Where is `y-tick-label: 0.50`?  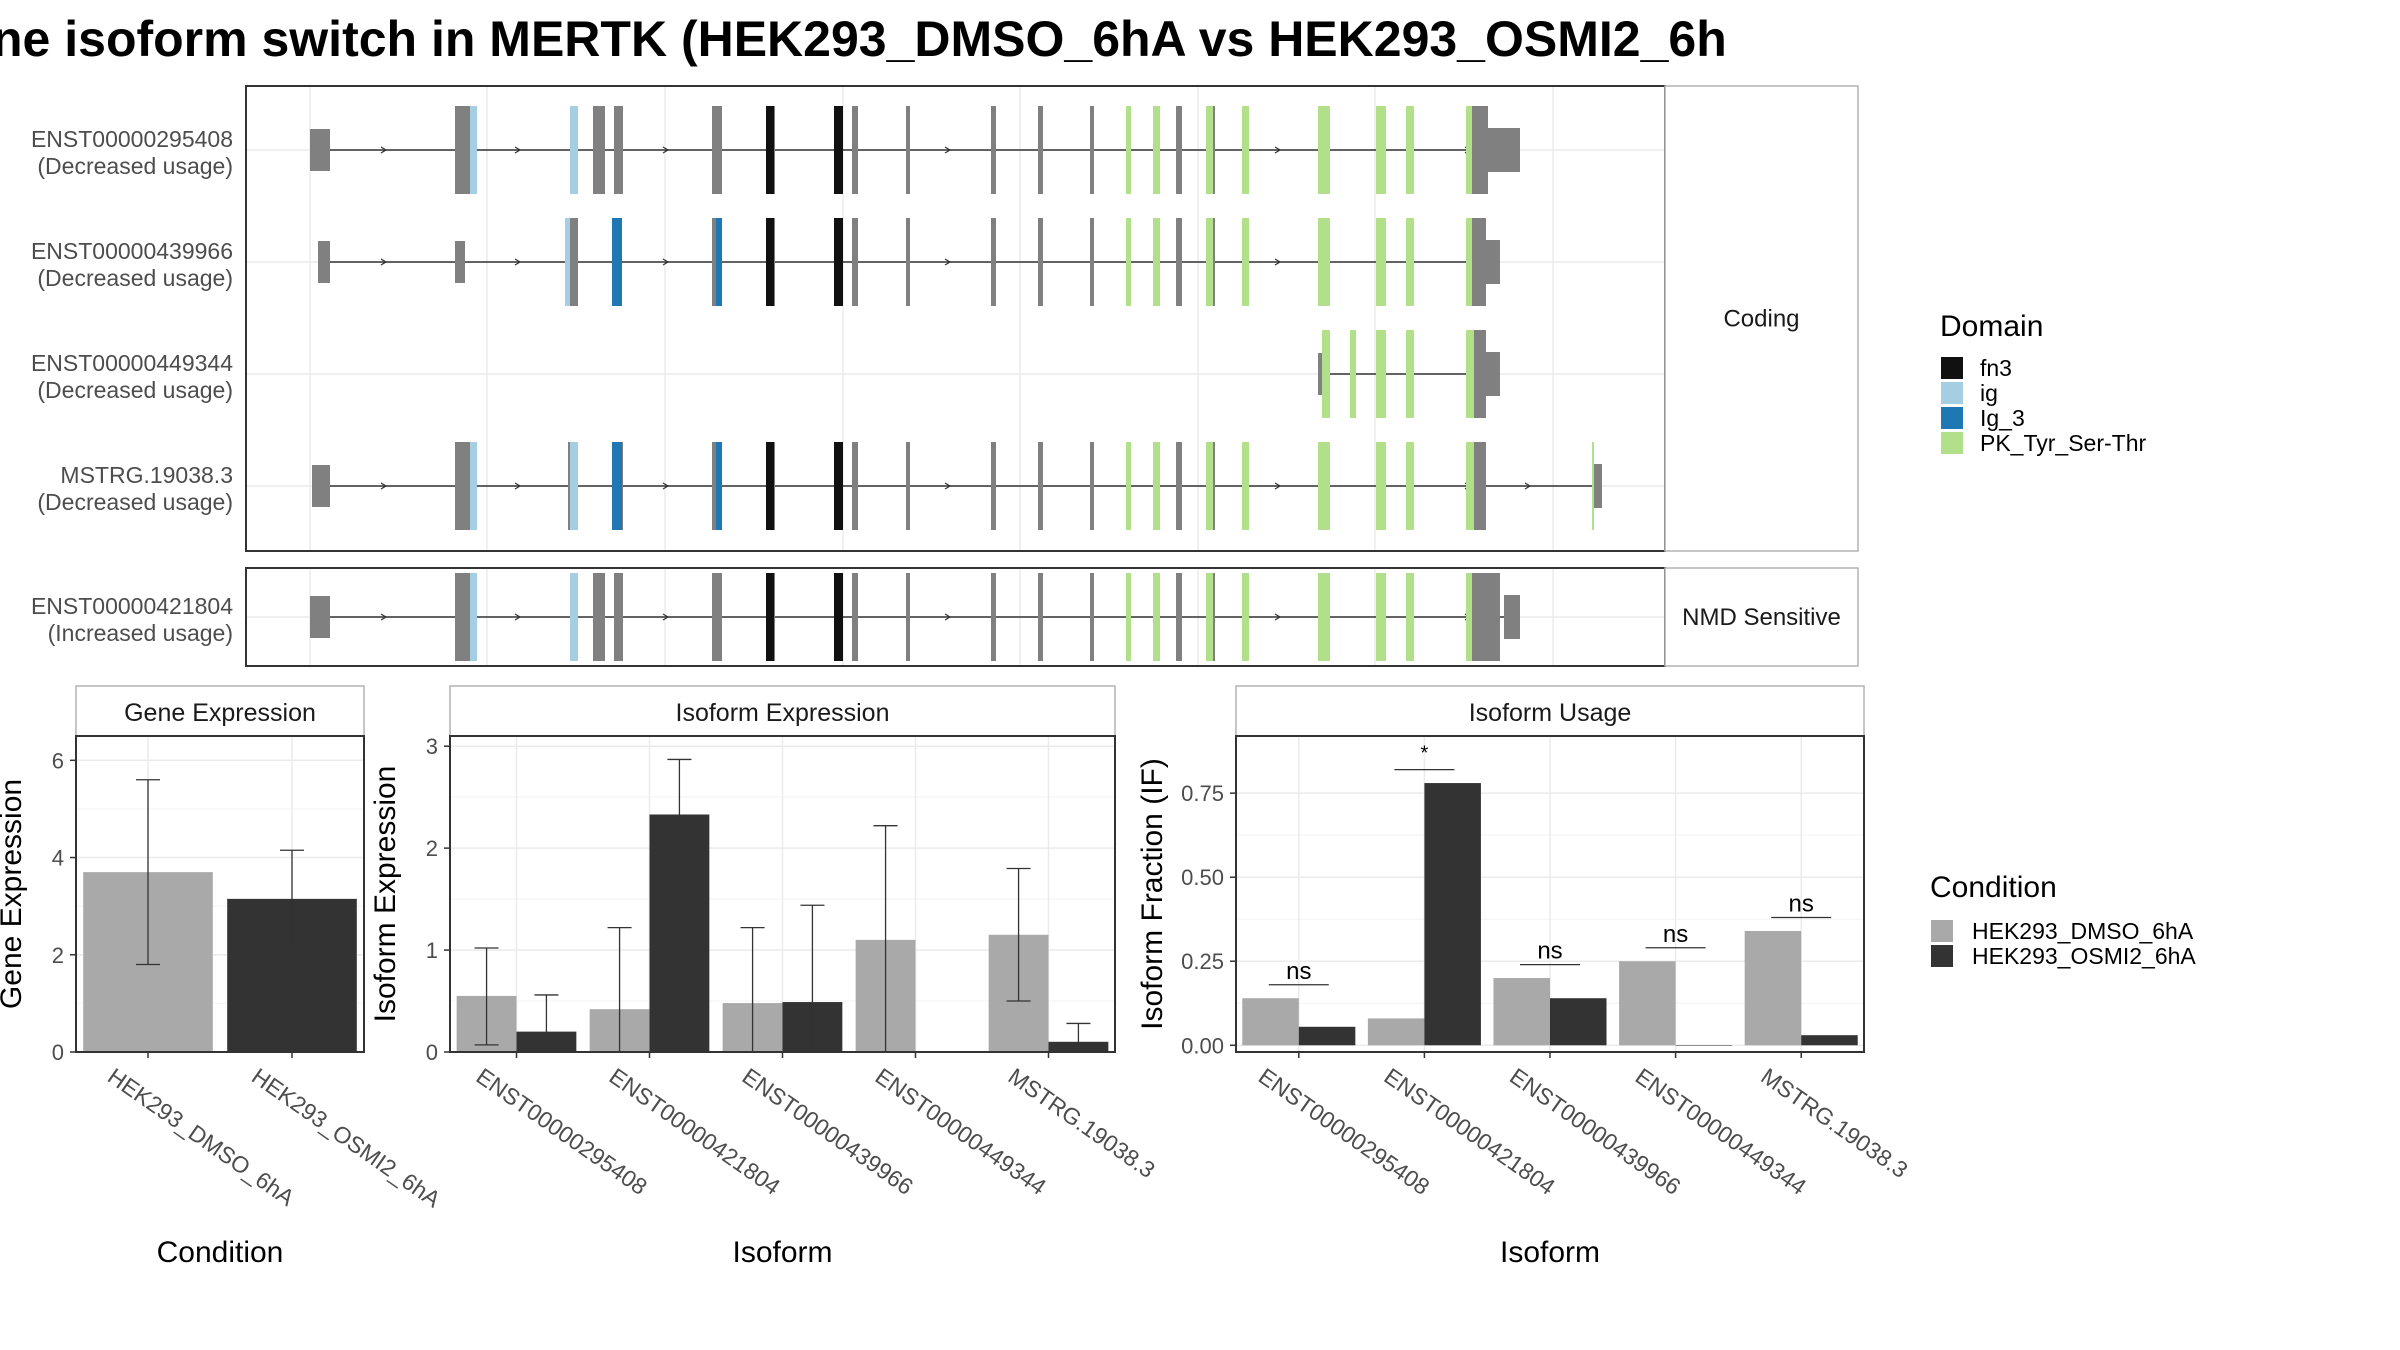
y-tick-label: 0.50 is located at coordinates (1202, 877).